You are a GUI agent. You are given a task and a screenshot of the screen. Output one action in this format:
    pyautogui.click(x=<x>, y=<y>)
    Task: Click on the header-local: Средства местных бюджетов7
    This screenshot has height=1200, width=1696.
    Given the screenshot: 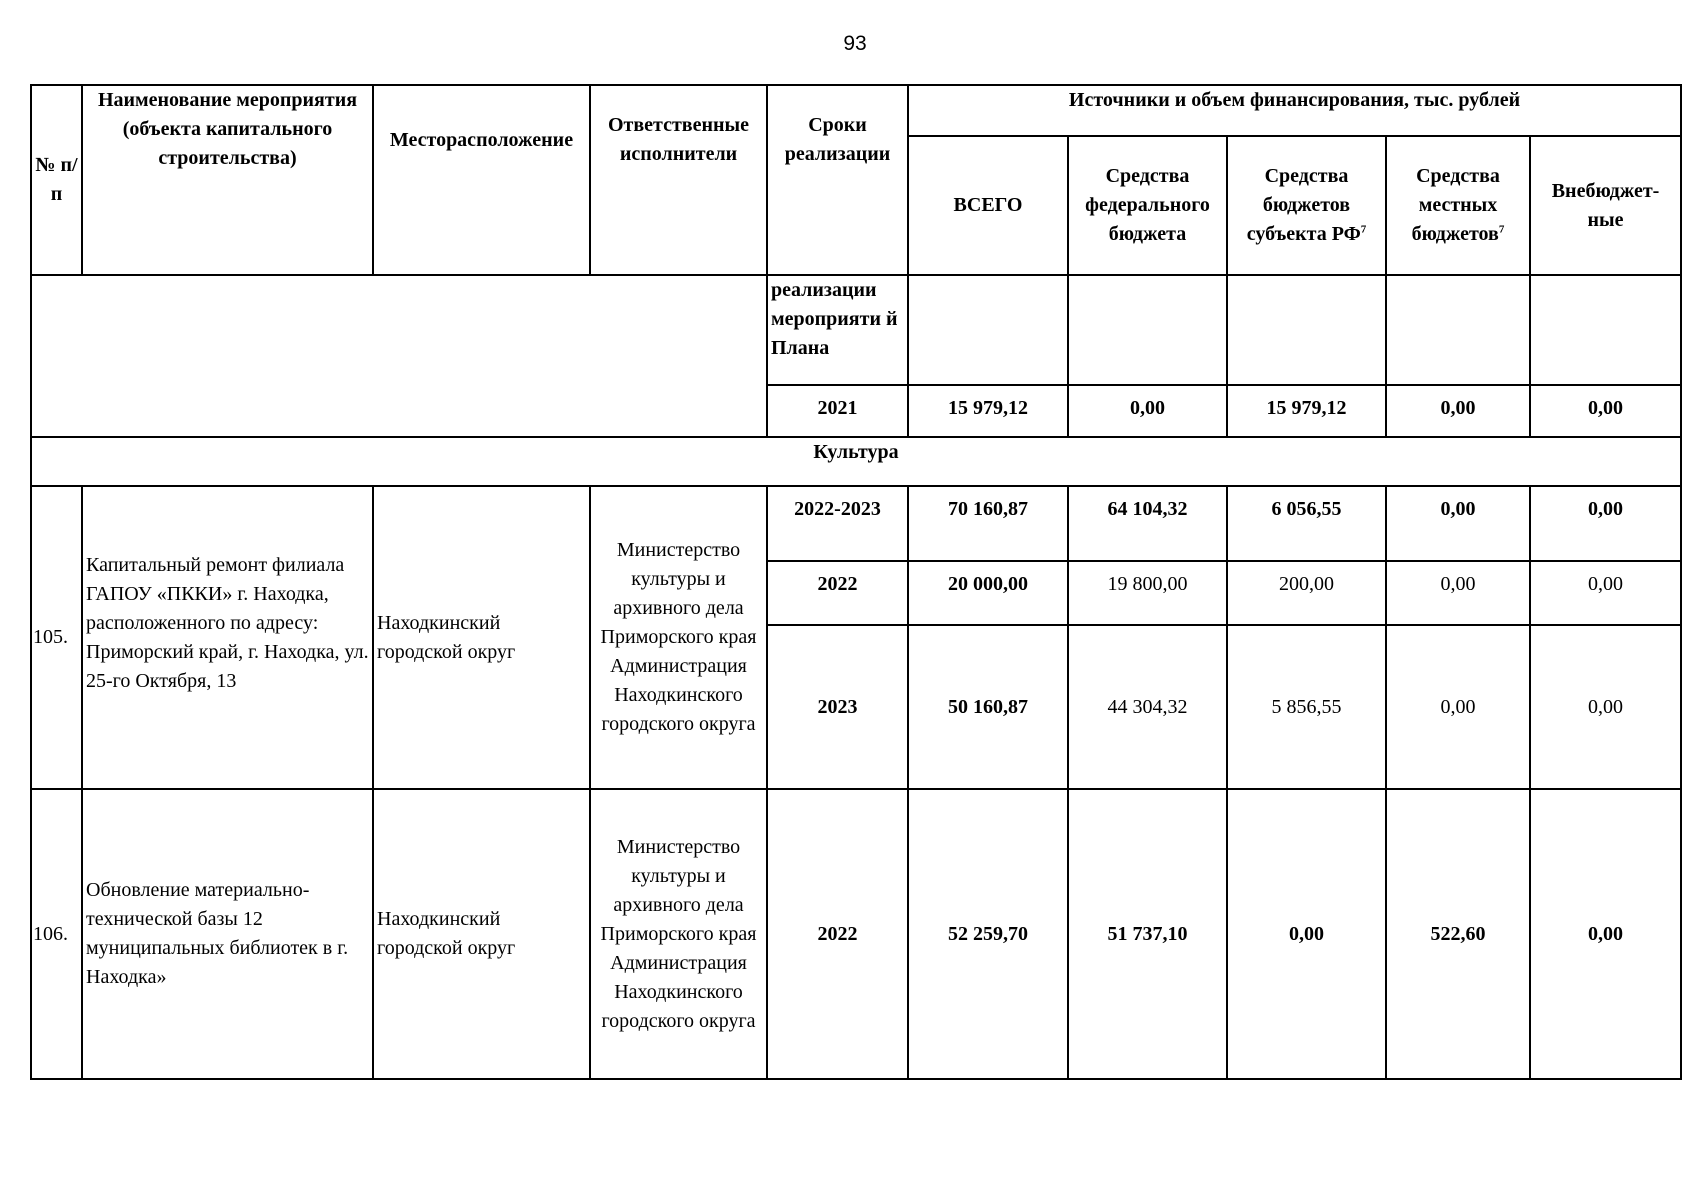 What is the action you would take?
    pyautogui.click(x=1458, y=205)
    